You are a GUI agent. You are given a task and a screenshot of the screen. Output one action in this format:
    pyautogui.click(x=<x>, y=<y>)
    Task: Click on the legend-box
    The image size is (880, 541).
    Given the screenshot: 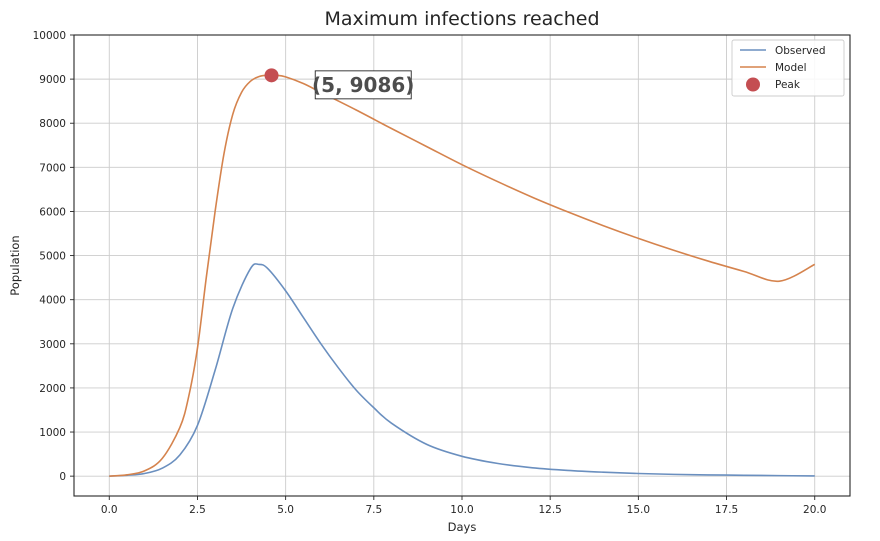 What is the action you would take?
    pyautogui.click(x=788, y=68)
    